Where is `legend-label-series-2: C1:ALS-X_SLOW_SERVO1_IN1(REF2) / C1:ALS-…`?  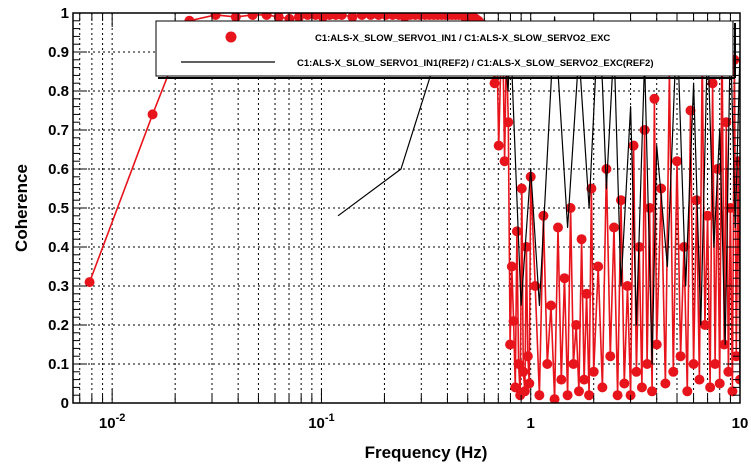
legend-label-series-2: C1:ALS-X_SLOW_SERVO1_IN1(REF2) / C1:ALS-… is located at coordinates (475, 63).